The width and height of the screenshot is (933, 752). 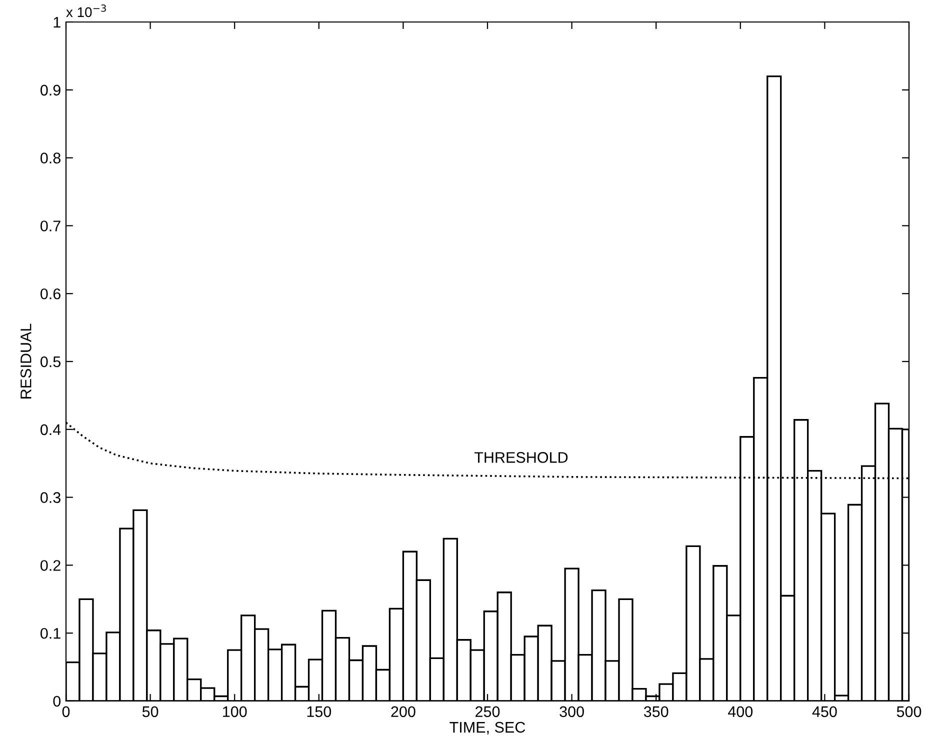 What do you see at coordinates (86, 11) in the screenshot?
I see `text: x 10$^{−3}$` at bounding box center [86, 11].